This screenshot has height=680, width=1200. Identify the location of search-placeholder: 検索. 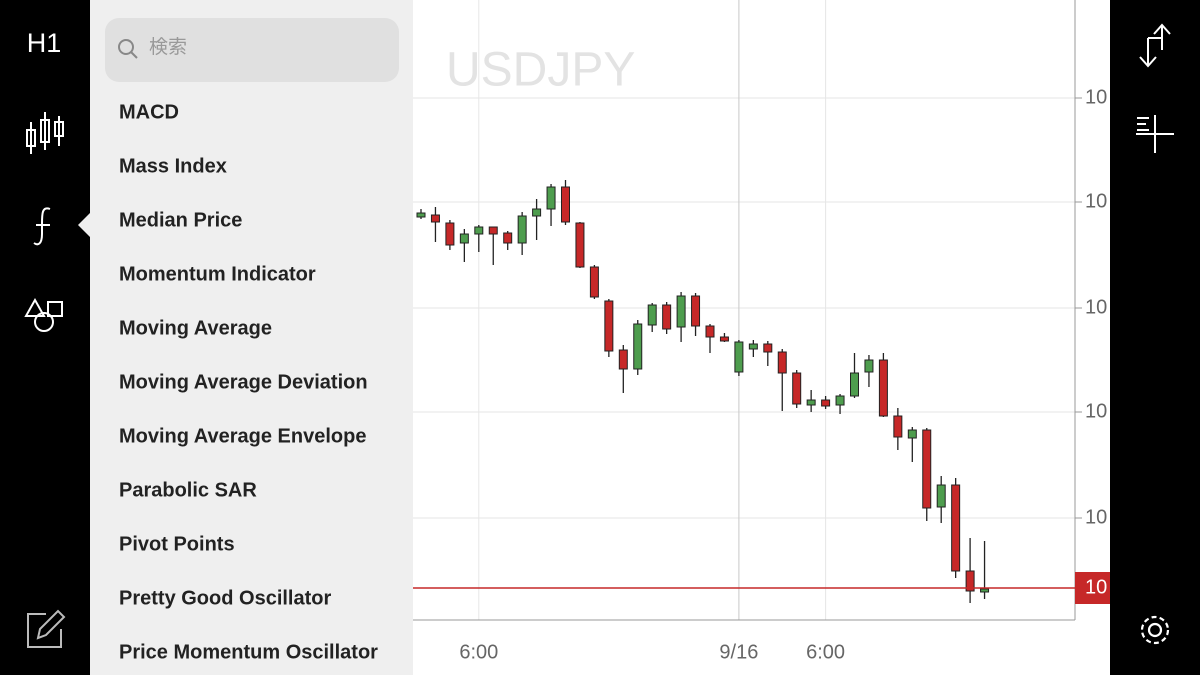
(168, 47).